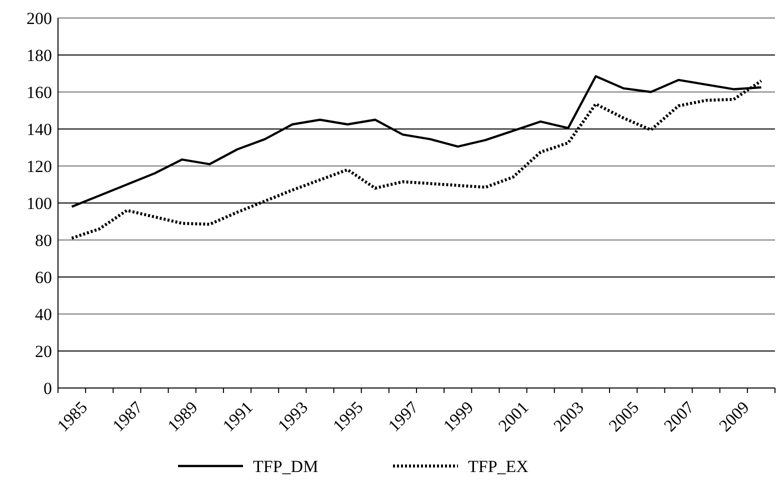 This screenshot has width=778, height=481. What do you see at coordinates (39, 55) in the screenshot?
I see `y-tick-label: 180` at bounding box center [39, 55].